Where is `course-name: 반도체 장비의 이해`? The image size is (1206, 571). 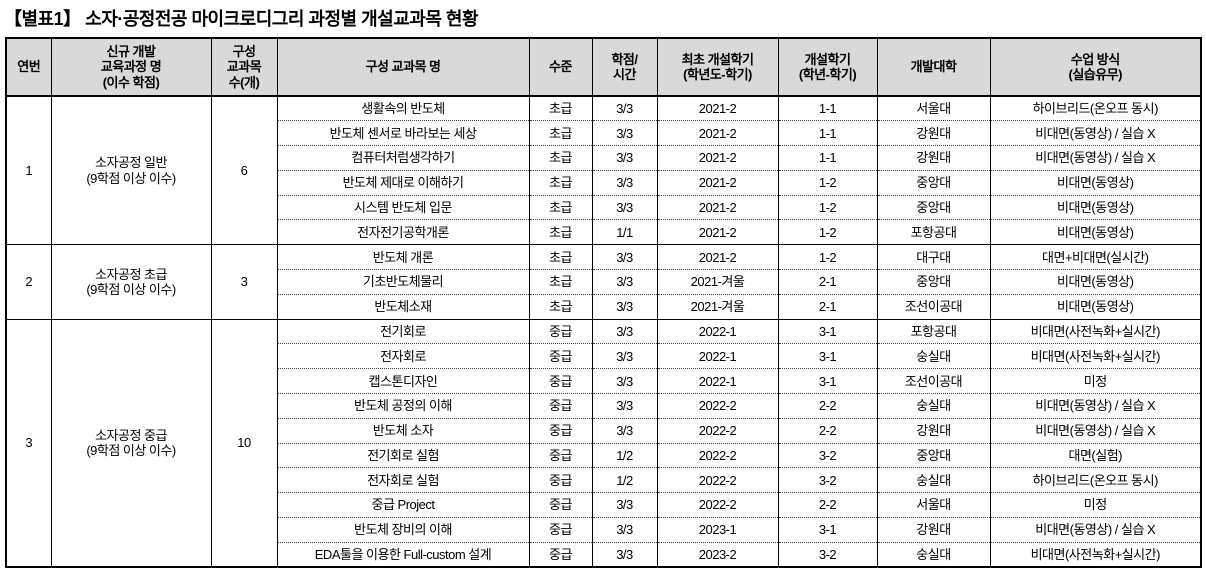
course-name: 반도체 장비의 이해 is located at coordinates (403, 530).